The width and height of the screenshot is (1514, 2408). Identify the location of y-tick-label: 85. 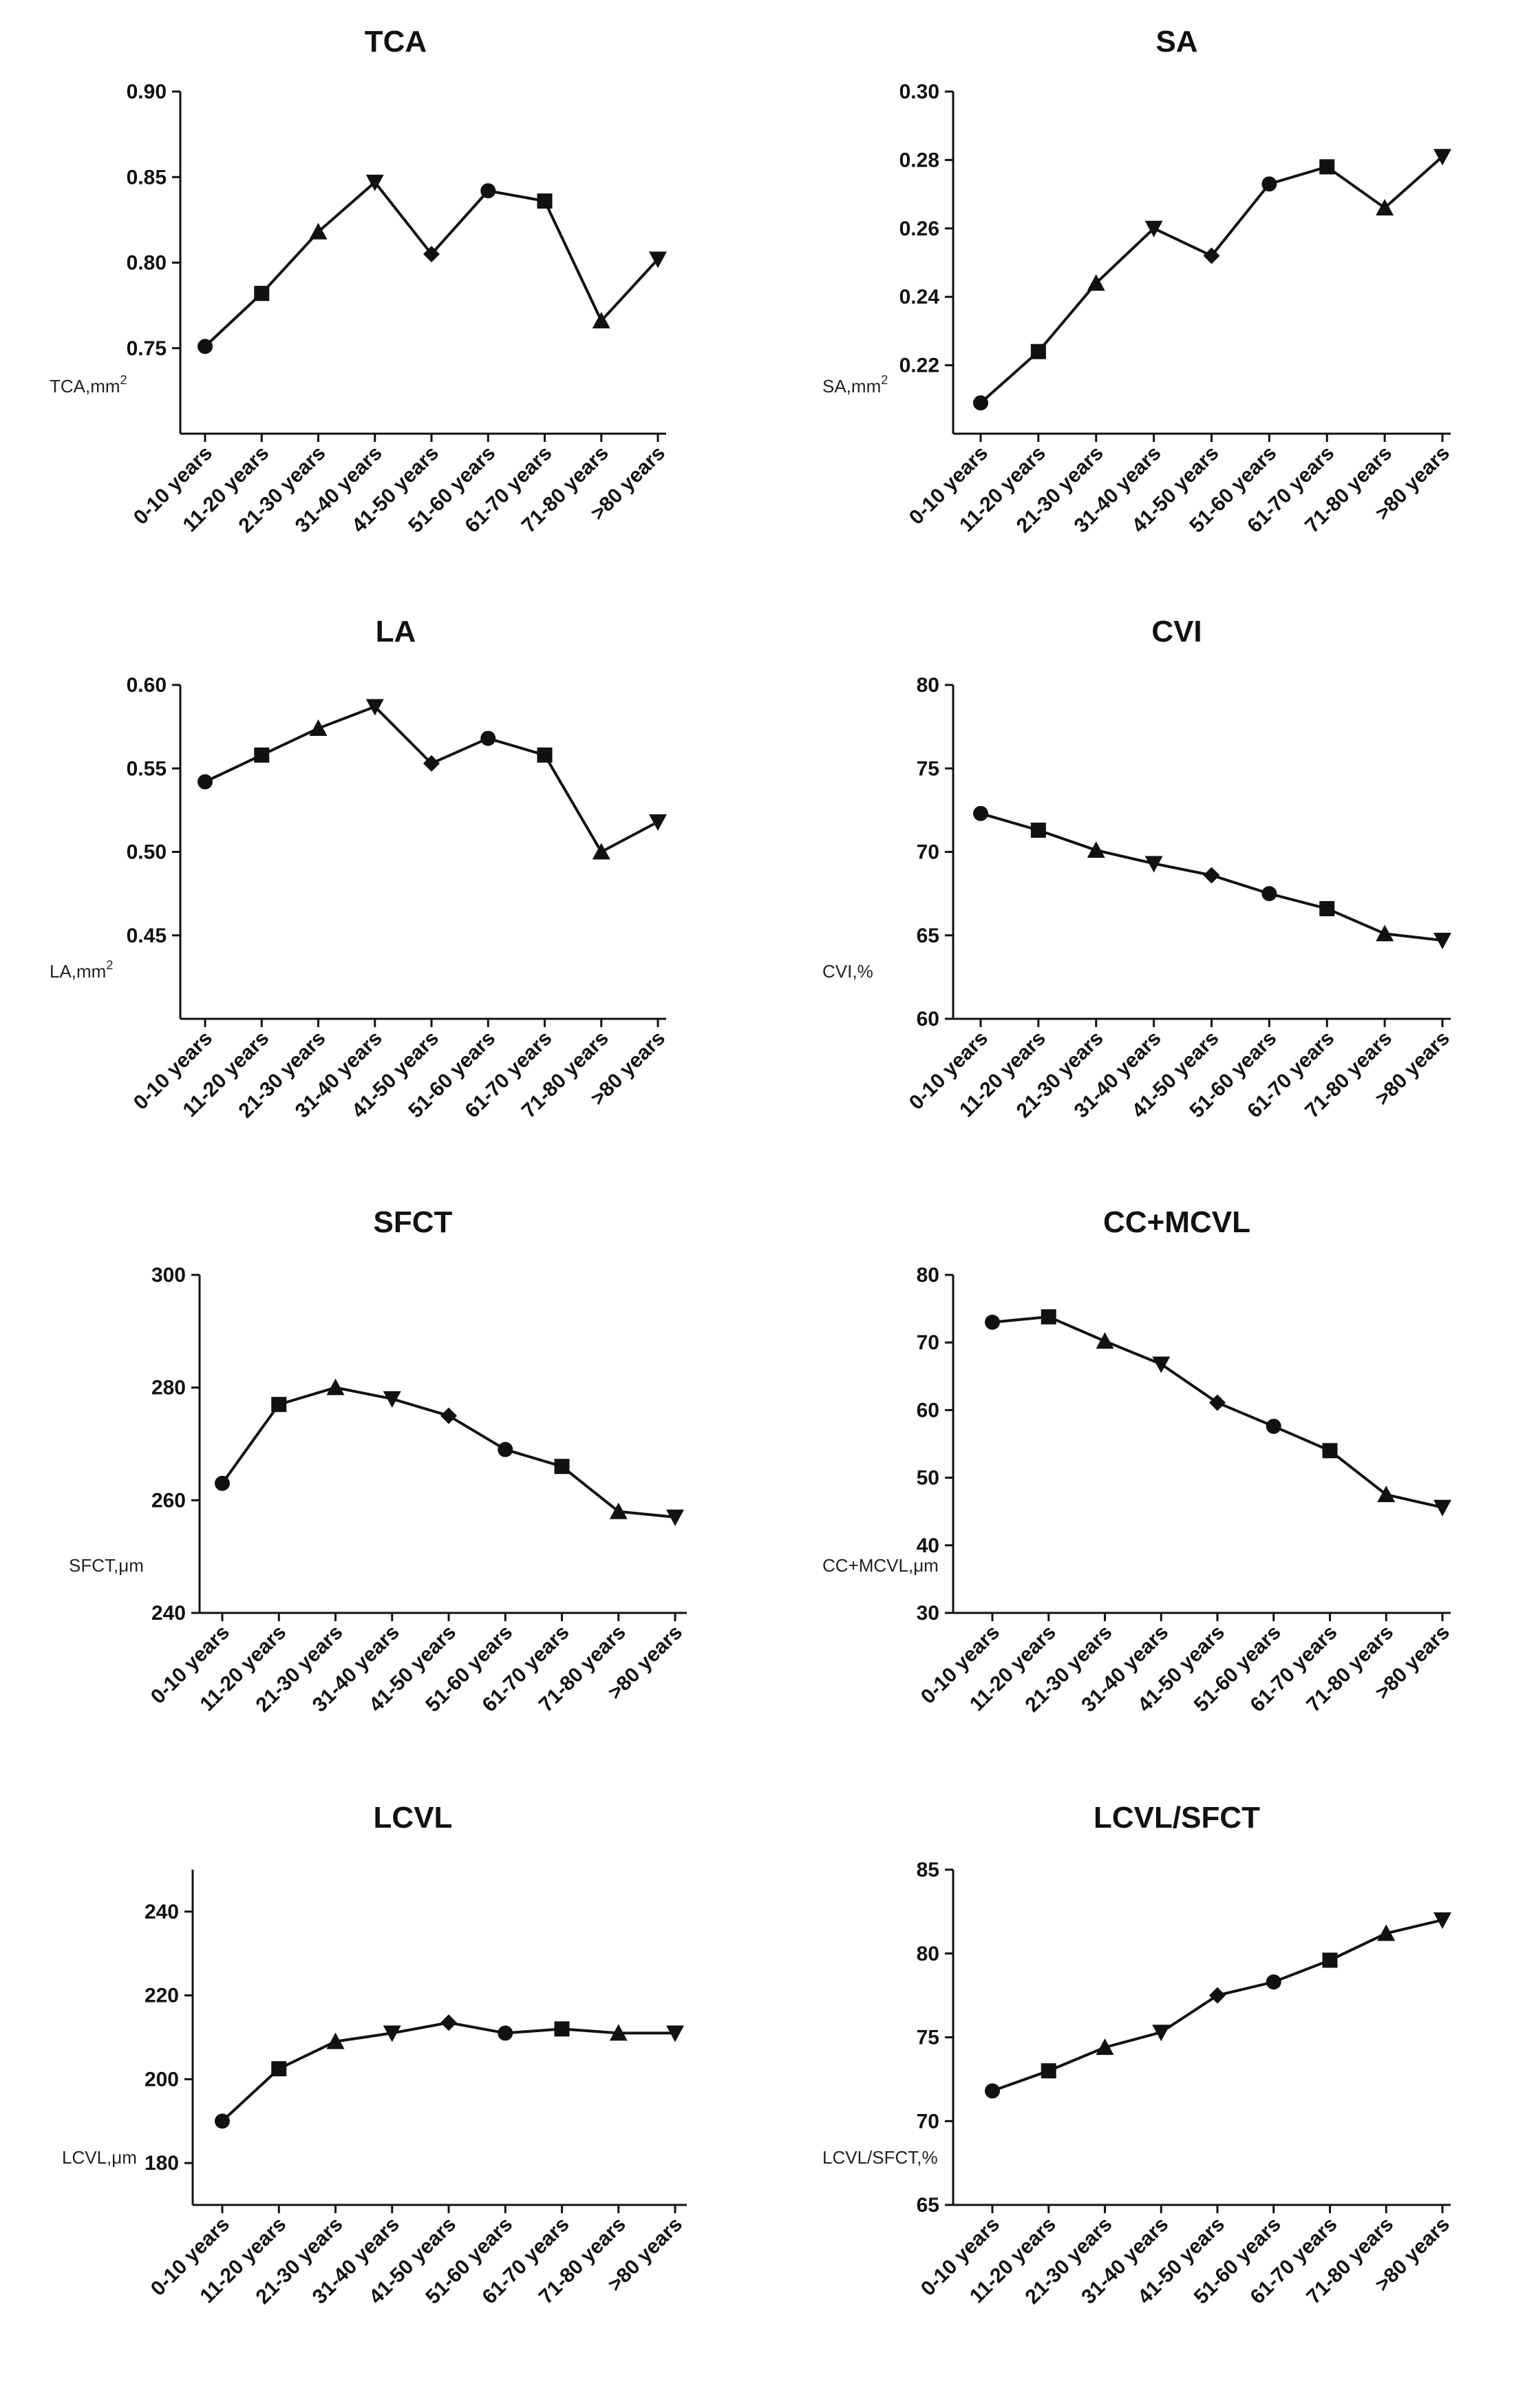
(928, 1870).